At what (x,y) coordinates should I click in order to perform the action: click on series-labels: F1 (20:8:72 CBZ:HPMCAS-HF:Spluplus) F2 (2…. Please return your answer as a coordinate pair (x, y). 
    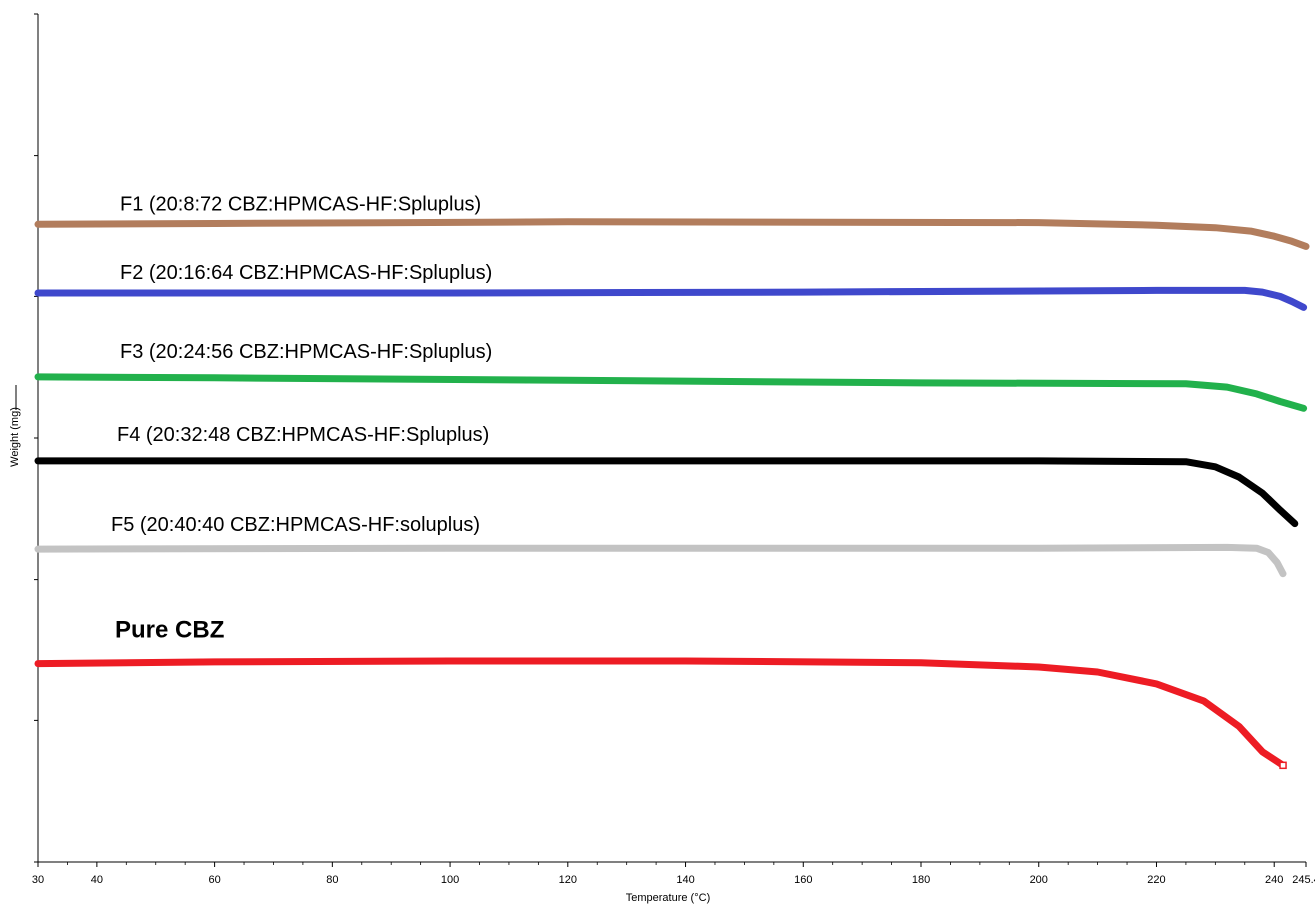
    Looking at the image, I should click on (301, 418).